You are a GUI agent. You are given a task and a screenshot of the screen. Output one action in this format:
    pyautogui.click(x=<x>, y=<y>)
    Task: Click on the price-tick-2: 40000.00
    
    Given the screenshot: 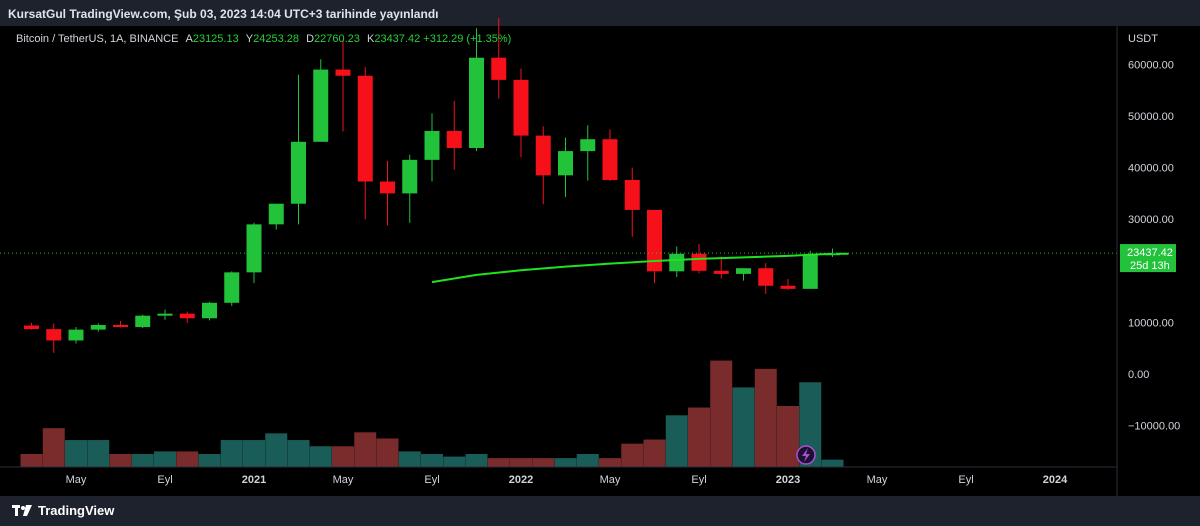 What is the action you would take?
    pyautogui.click(x=1151, y=169)
    